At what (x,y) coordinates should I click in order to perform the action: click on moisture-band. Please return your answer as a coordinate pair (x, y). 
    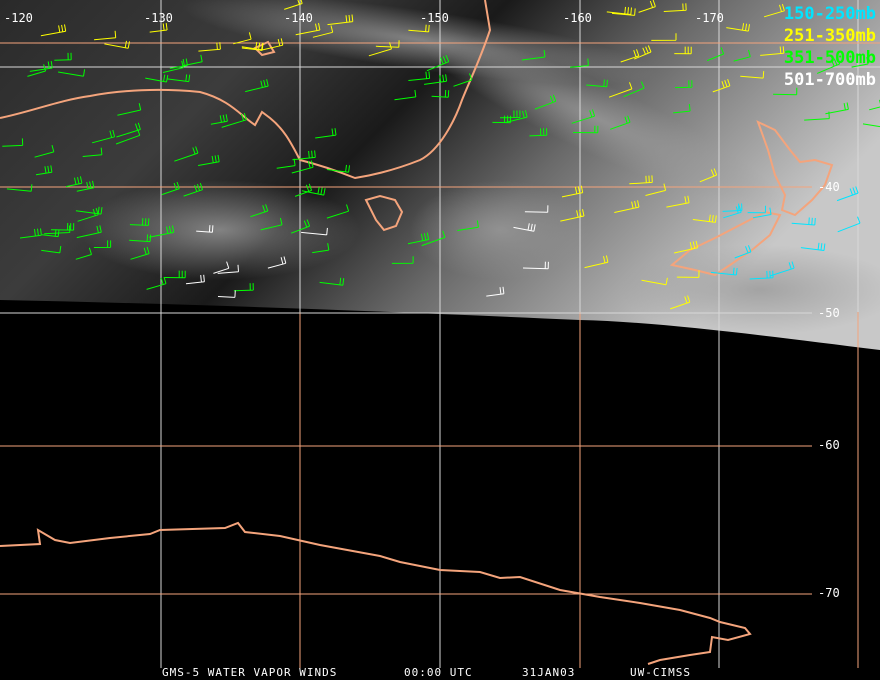
    Looking at the image, I should click on (220, 230).